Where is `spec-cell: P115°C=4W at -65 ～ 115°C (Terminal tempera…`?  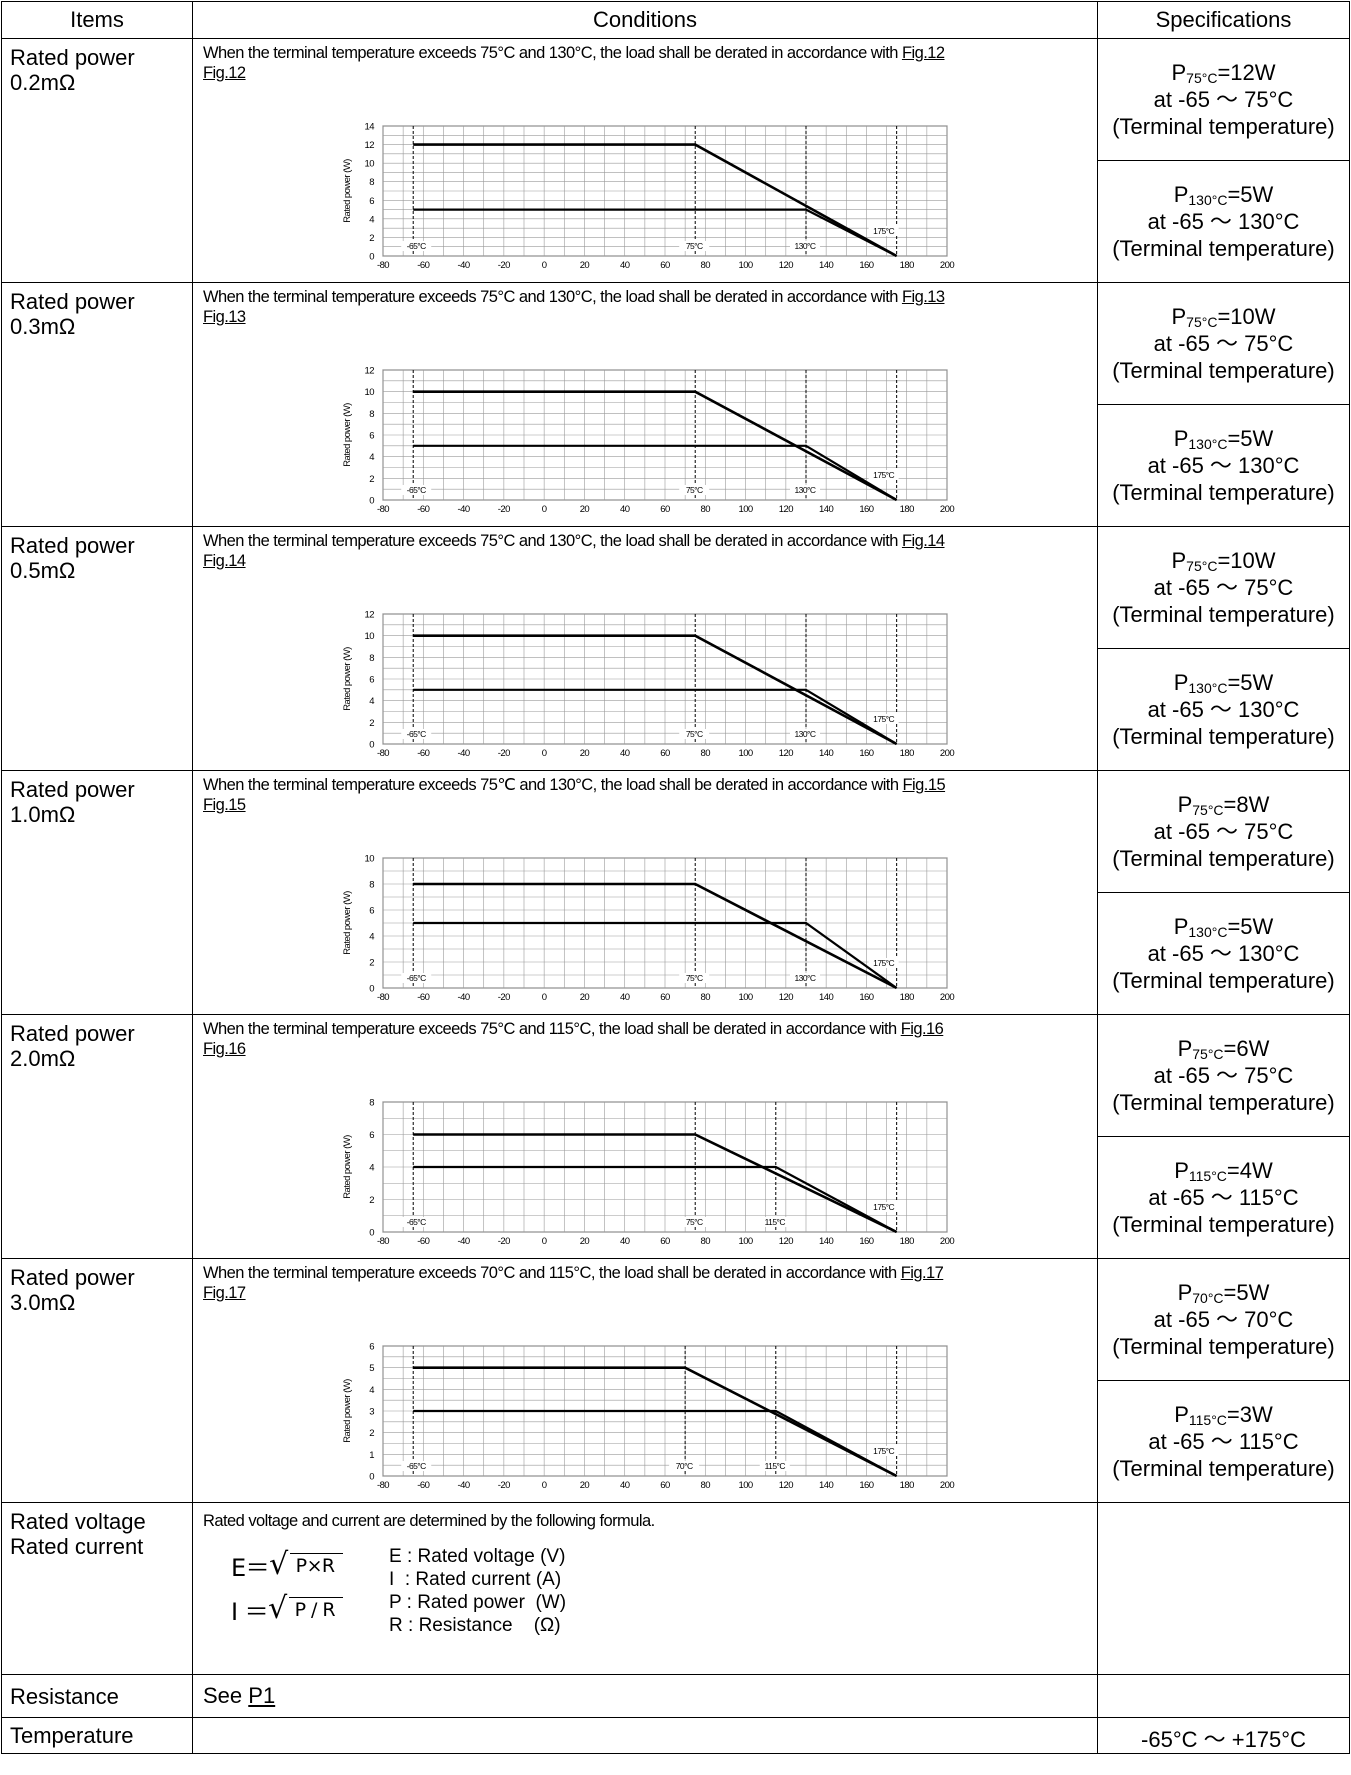
spec-cell: P115°C=4W at -65 ～ 115°C (Terminal tempera… is located at coordinates (1223, 1197).